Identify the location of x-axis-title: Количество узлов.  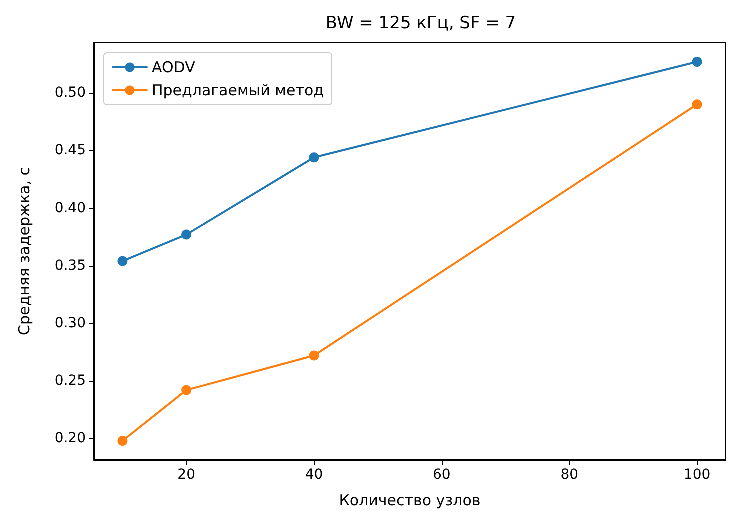
(410, 501).